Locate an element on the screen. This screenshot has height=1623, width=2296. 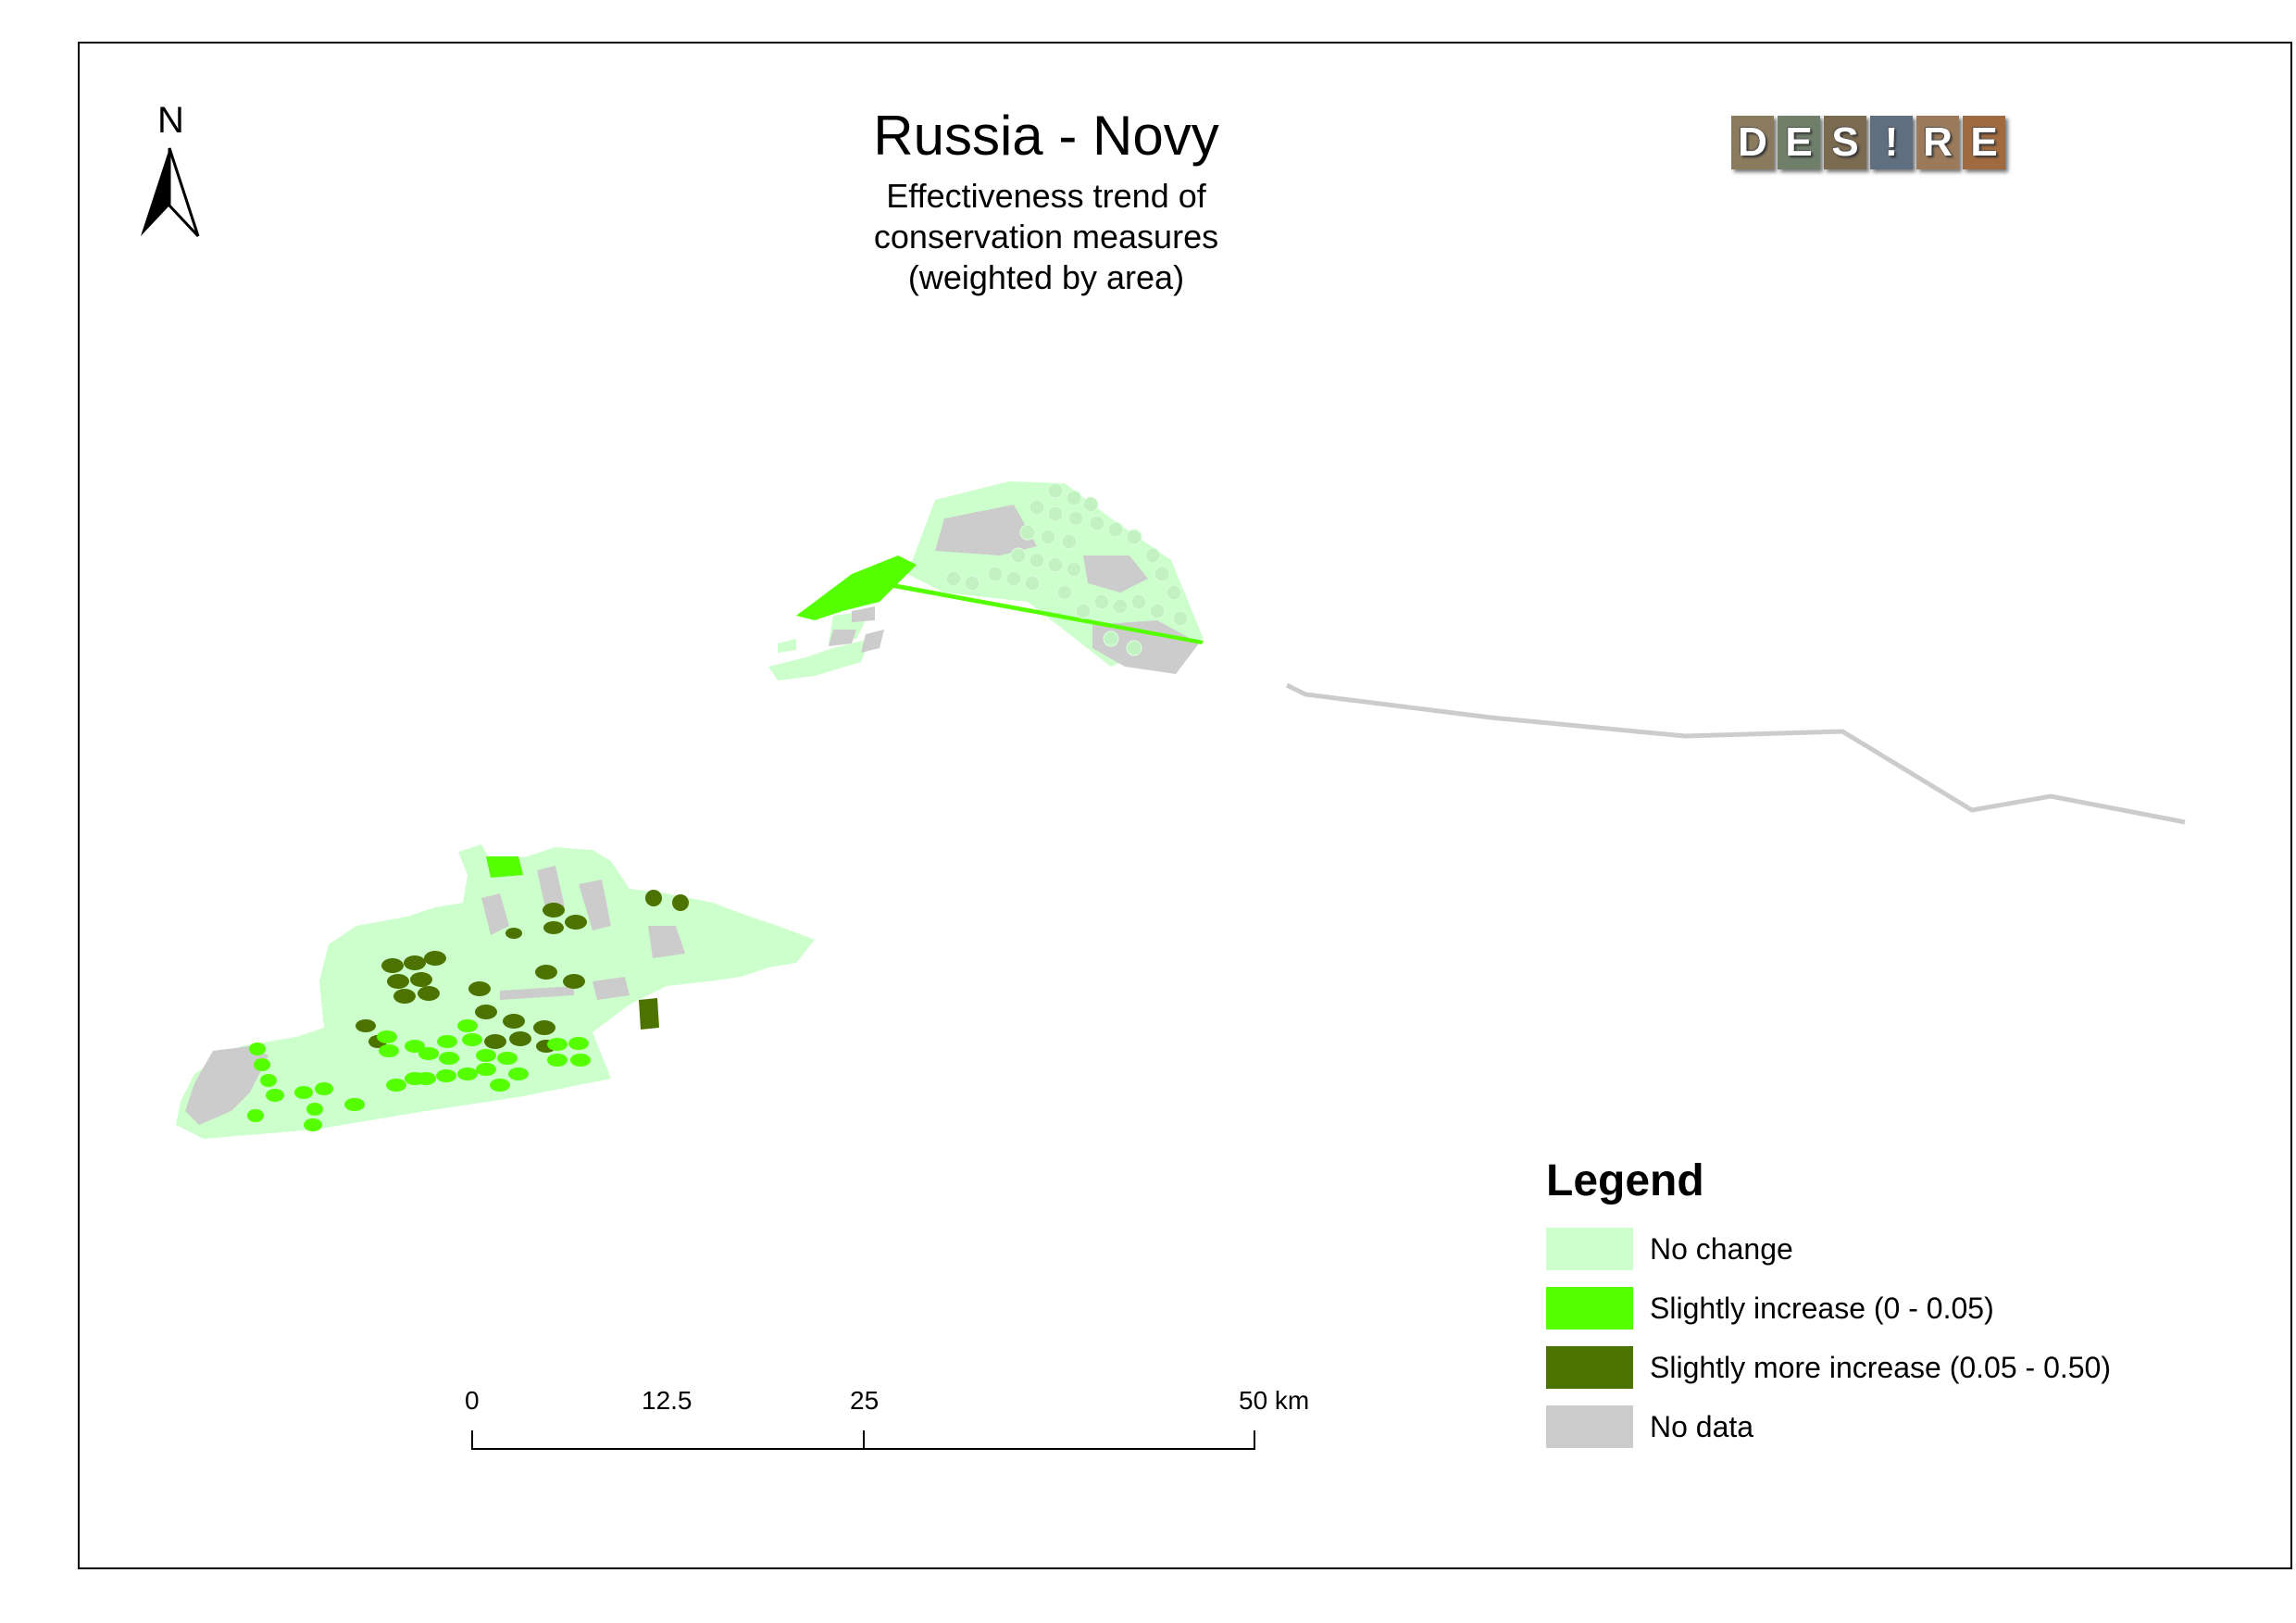
legend-item-slightly-more-increase: Slightly more increase (0.05 - 0.50) is located at coordinates (1828, 1367).